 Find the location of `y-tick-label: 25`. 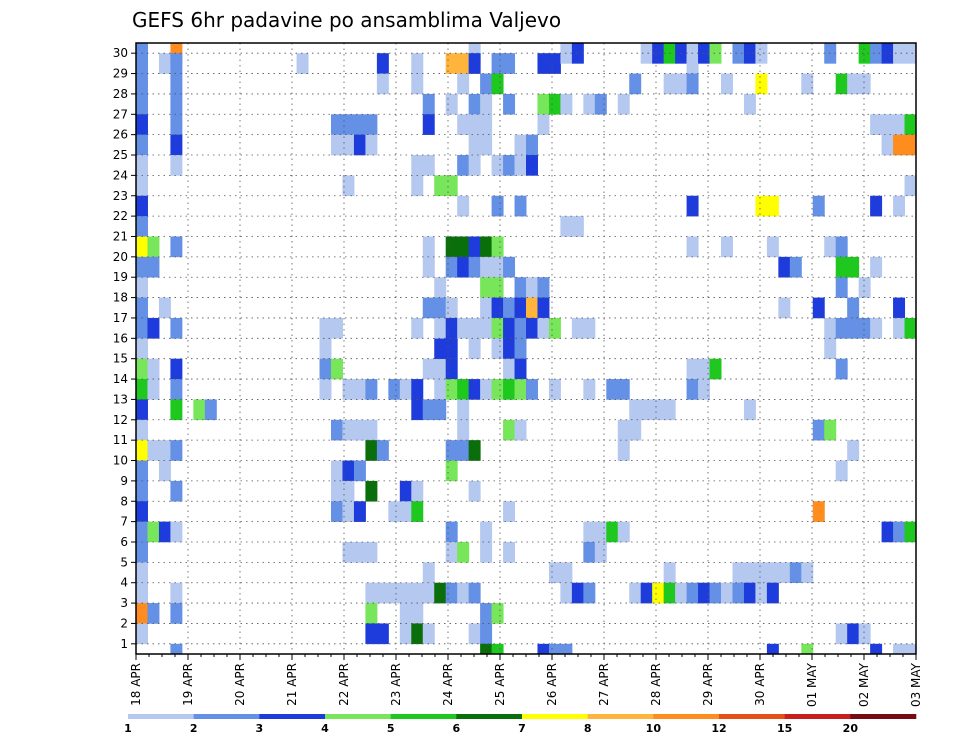

y-tick-label: 25 is located at coordinates (120, 155).